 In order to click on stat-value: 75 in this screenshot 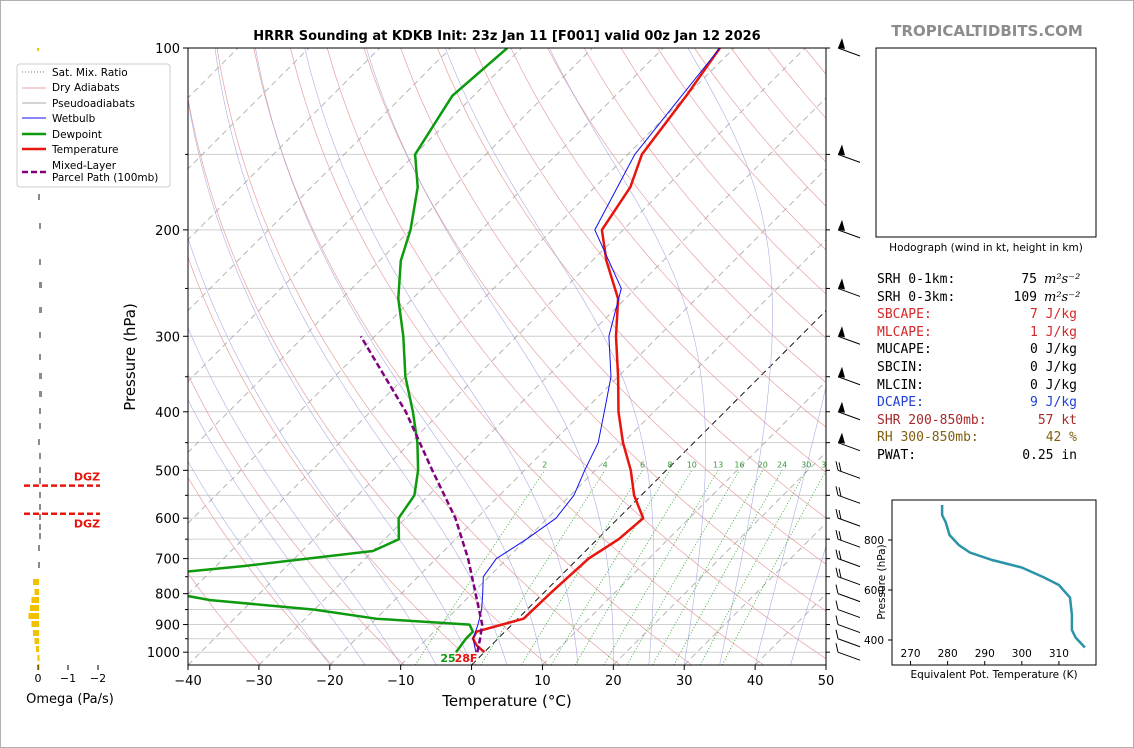, I will do `click(1029, 279)`.